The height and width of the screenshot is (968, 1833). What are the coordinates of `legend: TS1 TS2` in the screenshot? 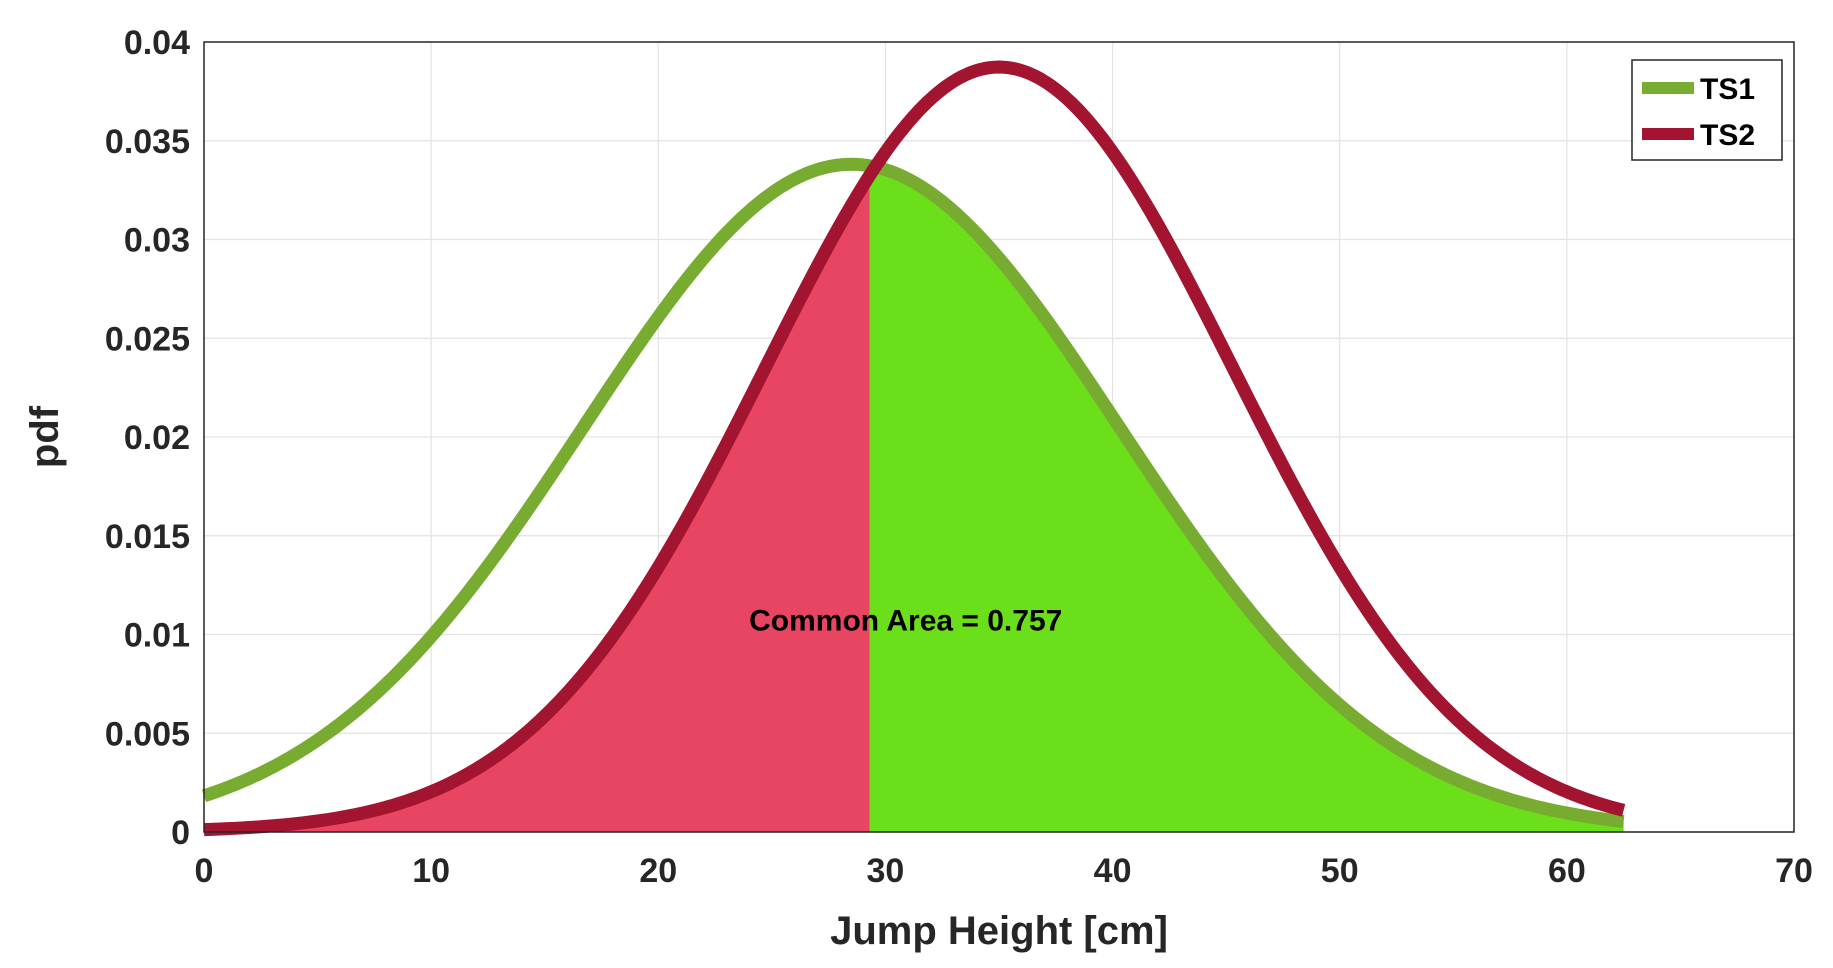 It's located at (1707, 110).